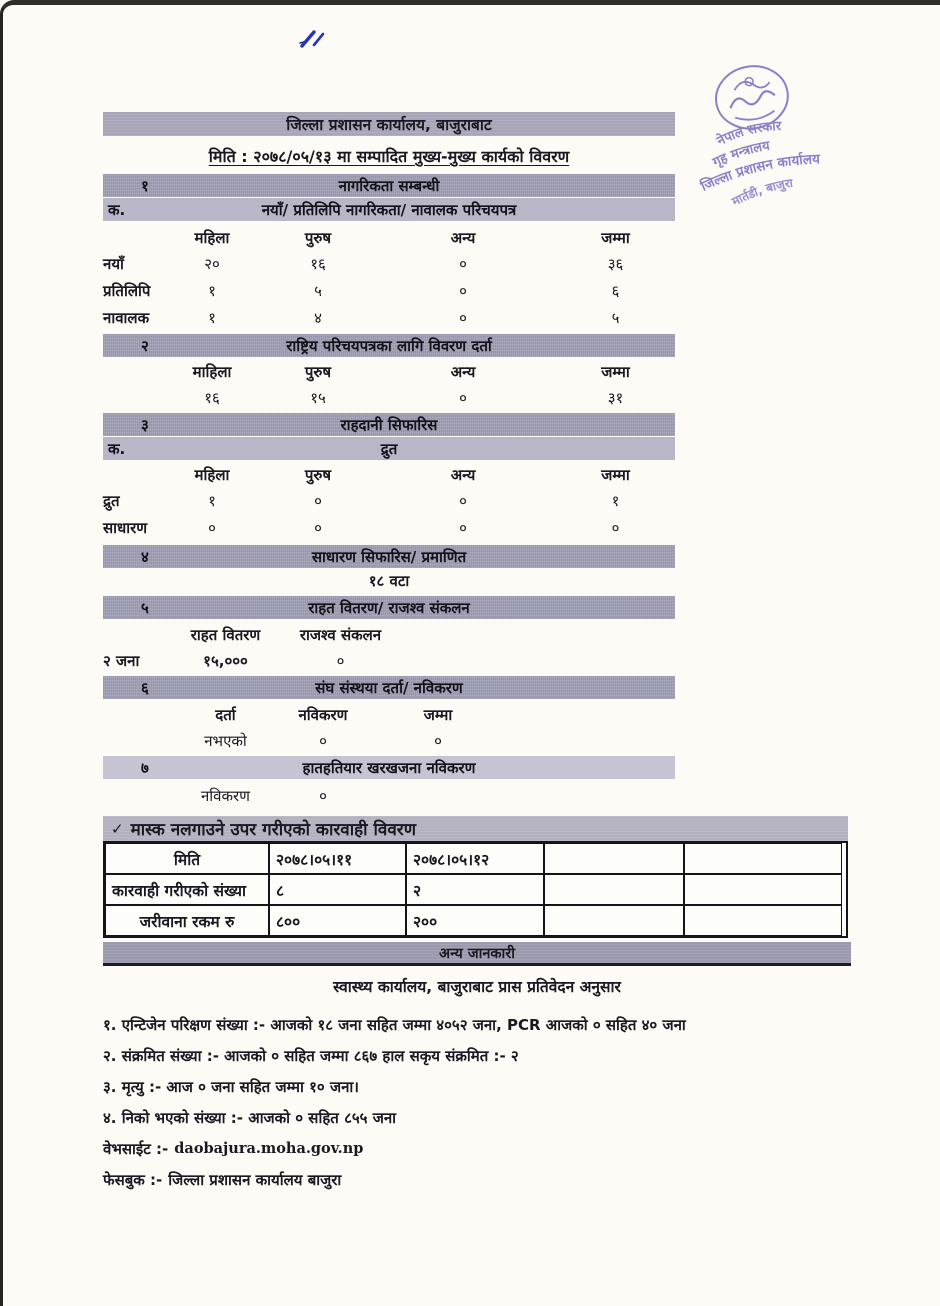  What do you see at coordinates (483, 1179) in the screenshot?
I see `facebook-line: फेसबुक :- जिल्ला प्रशासन कार्यालय बाजुरा` at bounding box center [483, 1179].